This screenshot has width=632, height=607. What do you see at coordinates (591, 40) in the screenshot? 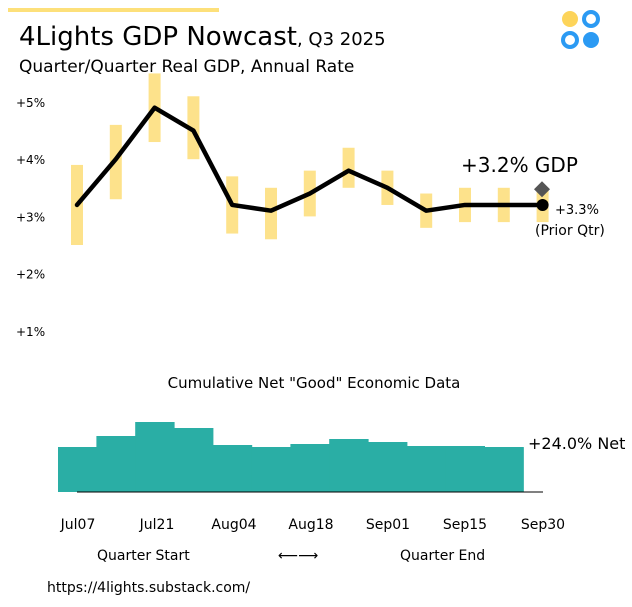
I see `logo-circle-blue` at bounding box center [591, 40].